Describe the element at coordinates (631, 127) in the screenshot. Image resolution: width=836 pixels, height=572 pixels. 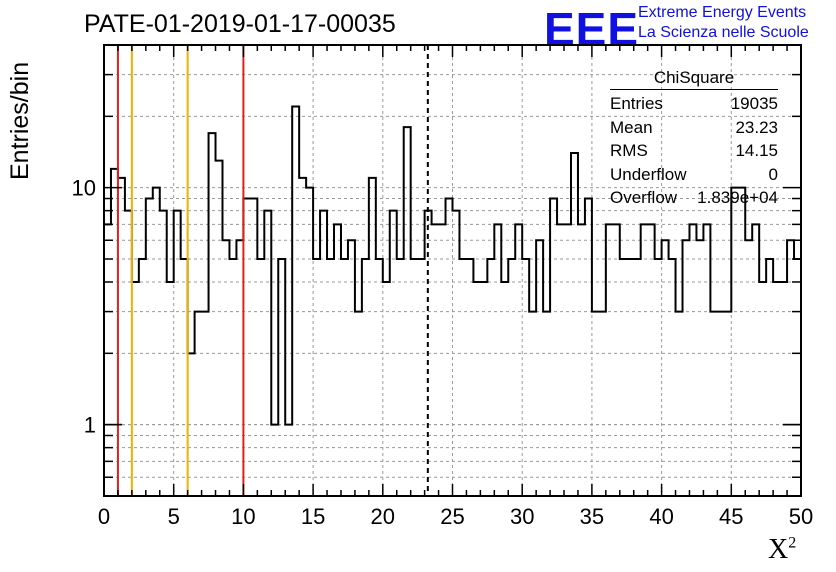
I see `stats-label: Mean` at that location.